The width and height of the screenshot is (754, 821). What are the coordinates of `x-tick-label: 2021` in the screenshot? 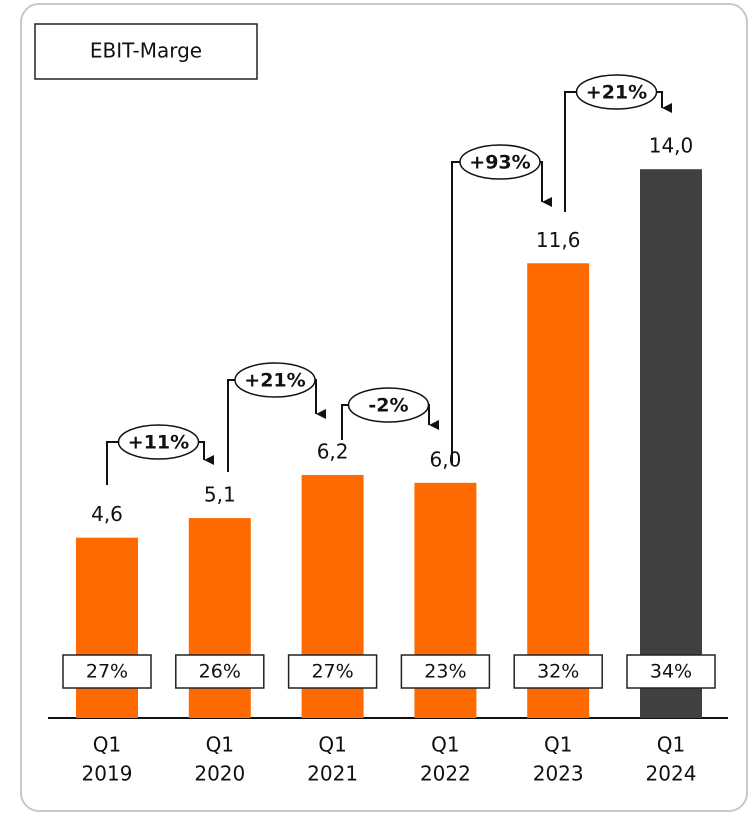 It's located at (332, 774).